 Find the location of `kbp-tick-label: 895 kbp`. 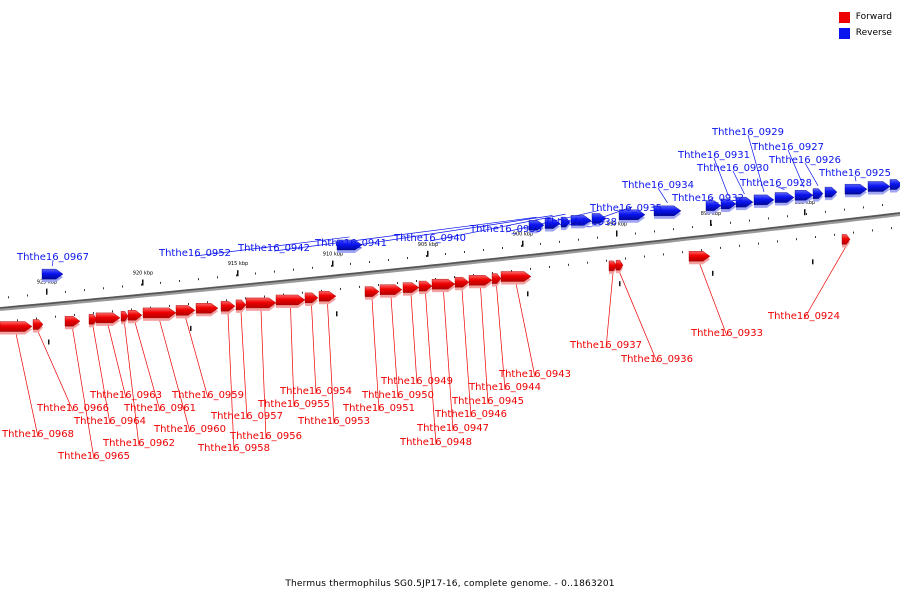

kbp-tick-label: 895 kbp is located at coordinates (617, 225).